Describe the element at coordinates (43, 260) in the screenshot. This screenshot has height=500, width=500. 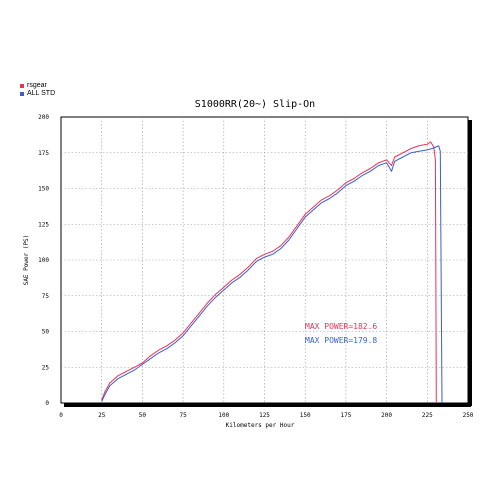
I see `y-tick-label: 100` at that location.